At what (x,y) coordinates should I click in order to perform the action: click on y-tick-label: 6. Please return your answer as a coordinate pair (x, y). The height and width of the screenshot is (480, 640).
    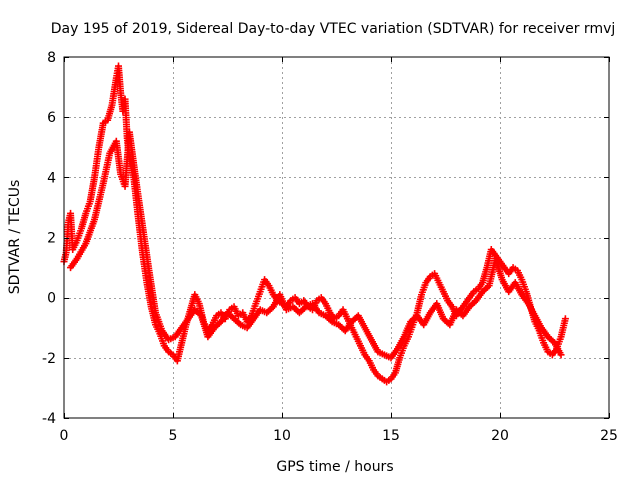
    Looking at the image, I should click on (51, 118).